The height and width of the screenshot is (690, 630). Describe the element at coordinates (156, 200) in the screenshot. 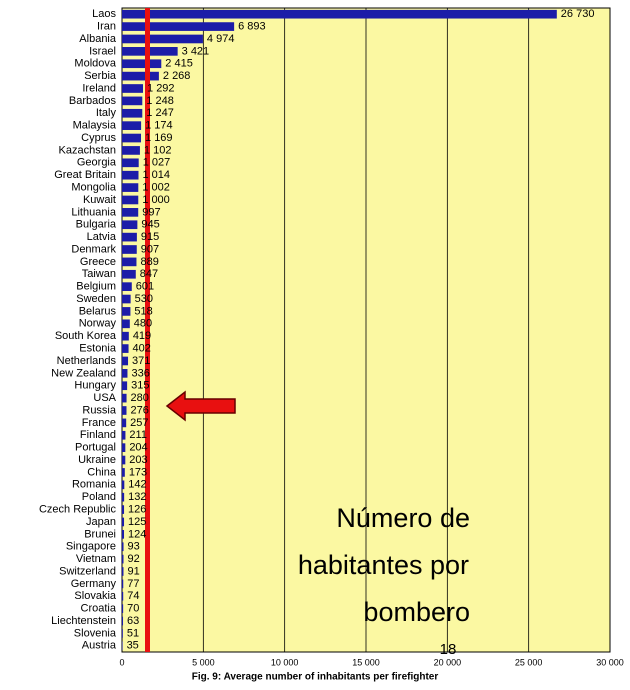

I see `value-label: 1 000` at that location.